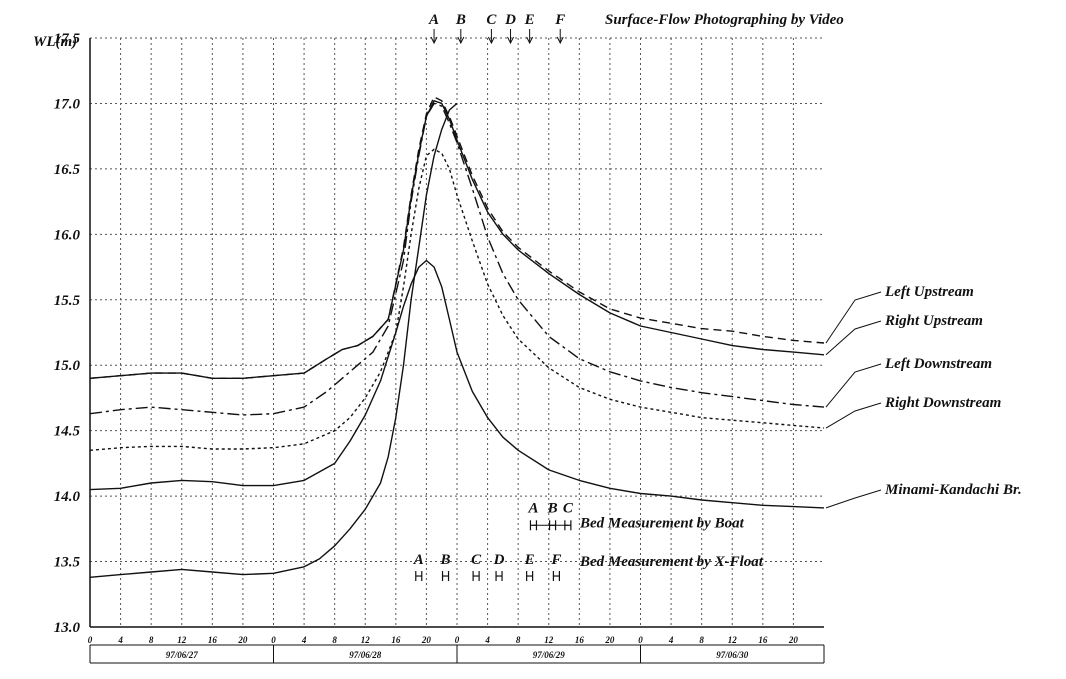  What do you see at coordinates (662, 523) in the screenshot?
I see `bed-boat-title: Bed Measurement by Boat` at bounding box center [662, 523].